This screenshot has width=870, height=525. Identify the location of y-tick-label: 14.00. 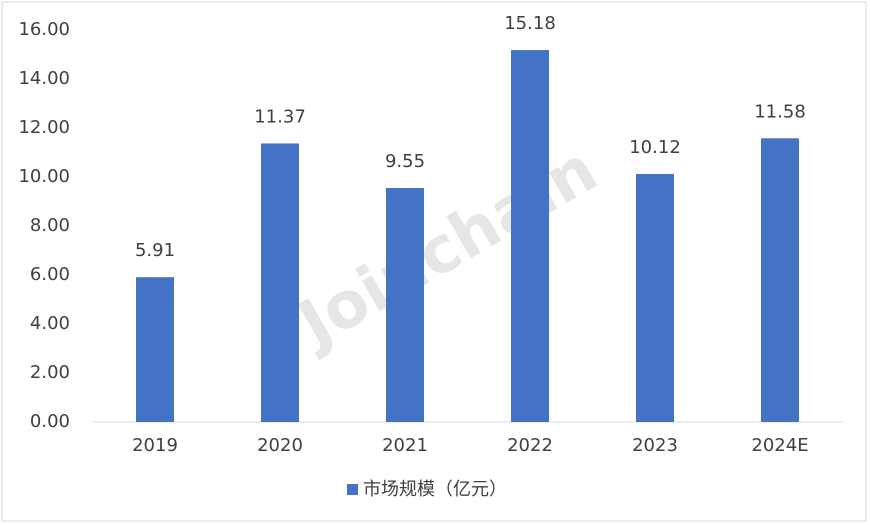
(44, 78).